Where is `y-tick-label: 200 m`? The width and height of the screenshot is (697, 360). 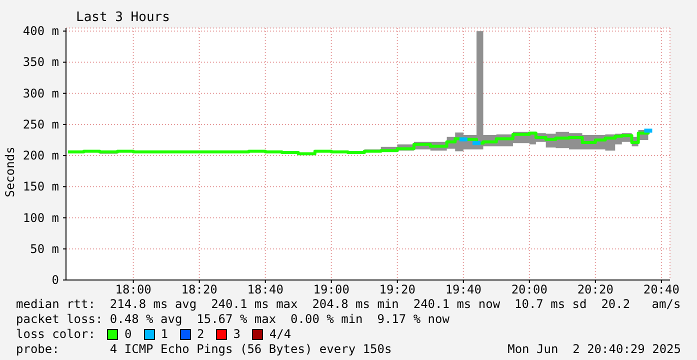
y-tick-label: 200 m is located at coordinates (40, 155).